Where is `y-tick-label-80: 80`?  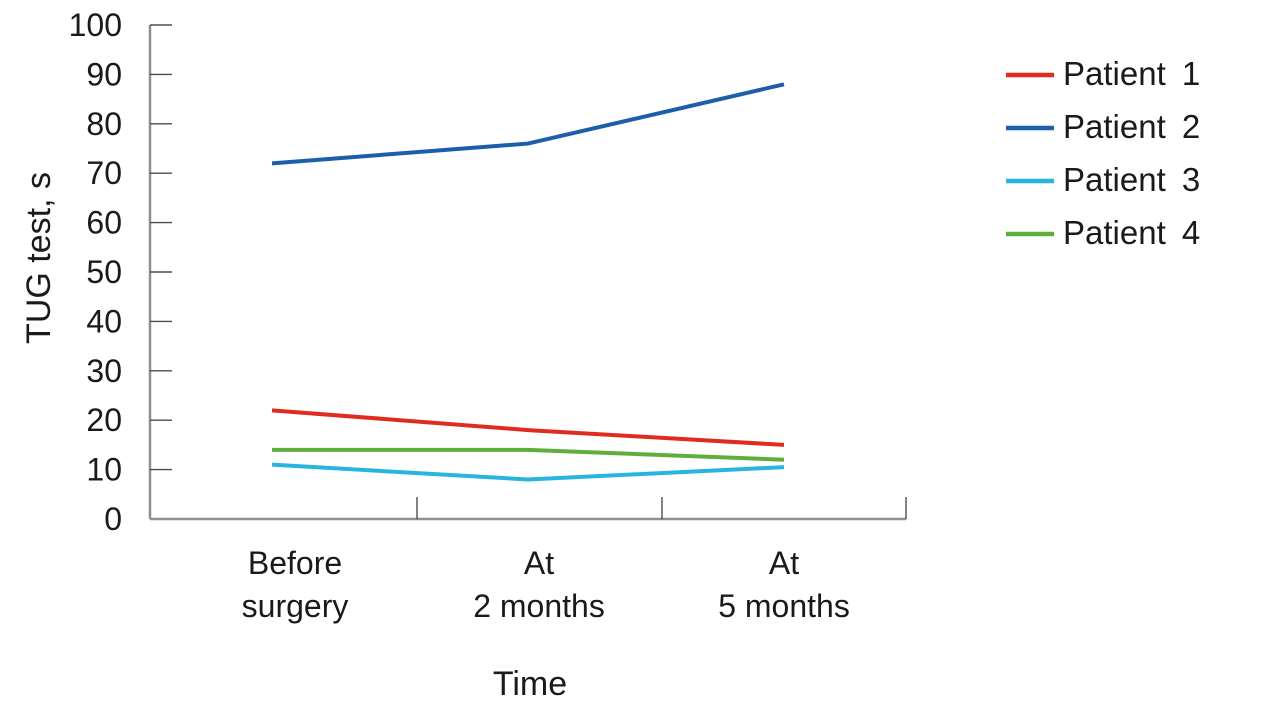 y-tick-label-80: 80 is located at coordinates (104, 124).